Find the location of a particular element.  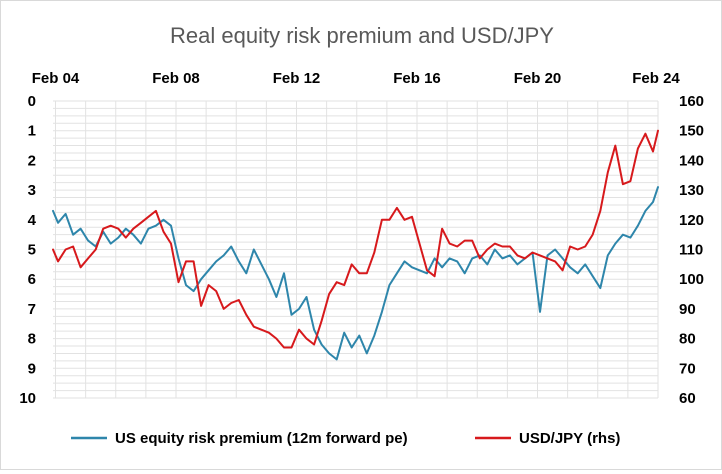

y-right-tick-label: 100 is located at coordinates (691, 279).